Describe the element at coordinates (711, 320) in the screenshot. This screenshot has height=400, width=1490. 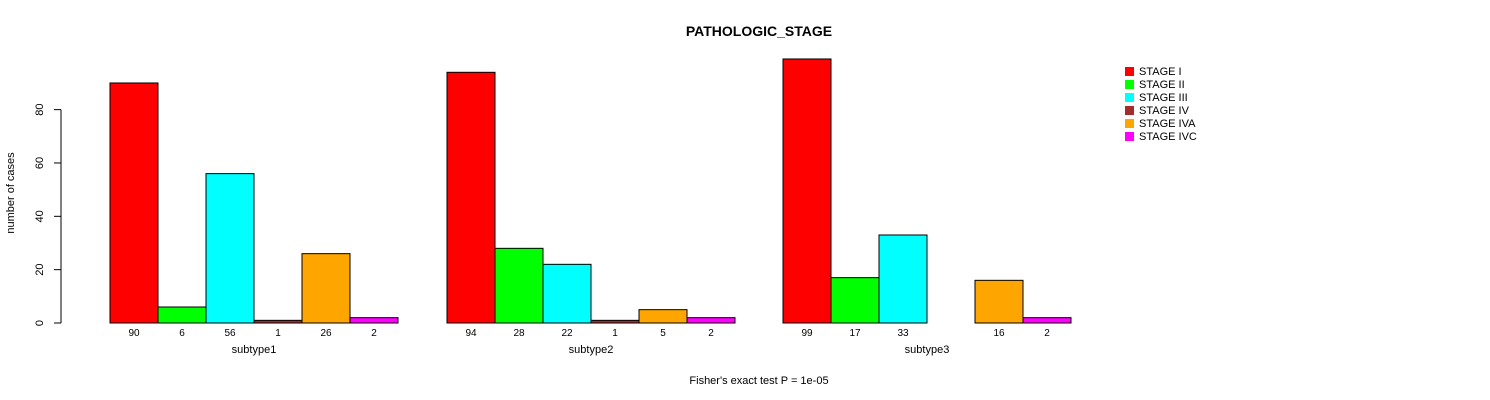
I see `bar-subtype2-stage-ivc` at that location.